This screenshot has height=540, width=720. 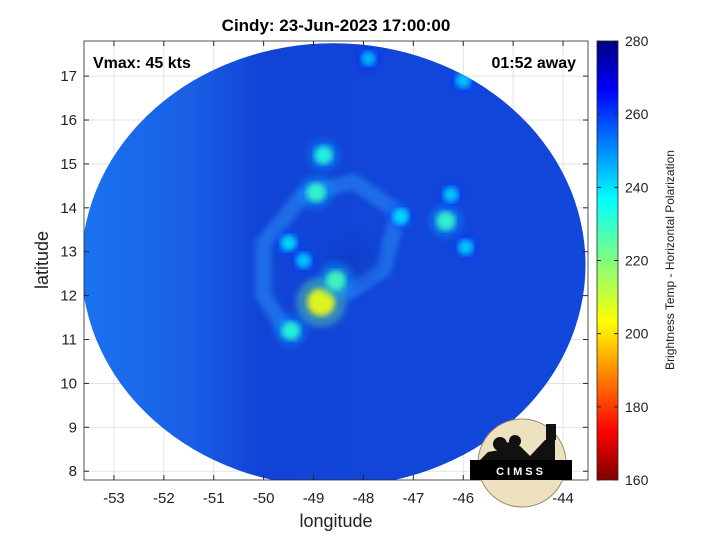 What do you see at coordinates (68, 252) in the screenshot?
I see `y-tick-label: 13` at bounding box center [68, 252].